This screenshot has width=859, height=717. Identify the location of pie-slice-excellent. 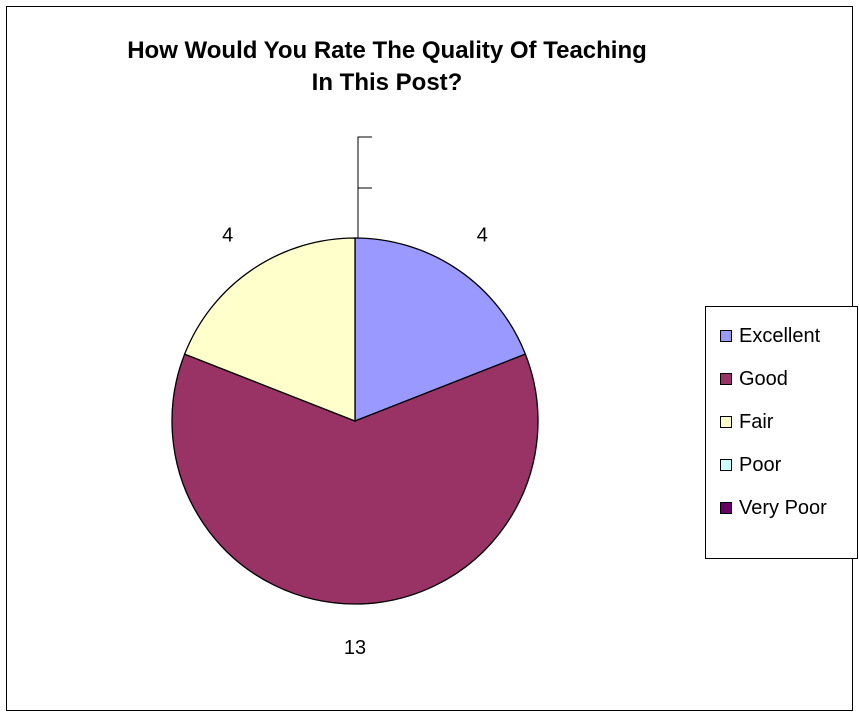
(440, 329).